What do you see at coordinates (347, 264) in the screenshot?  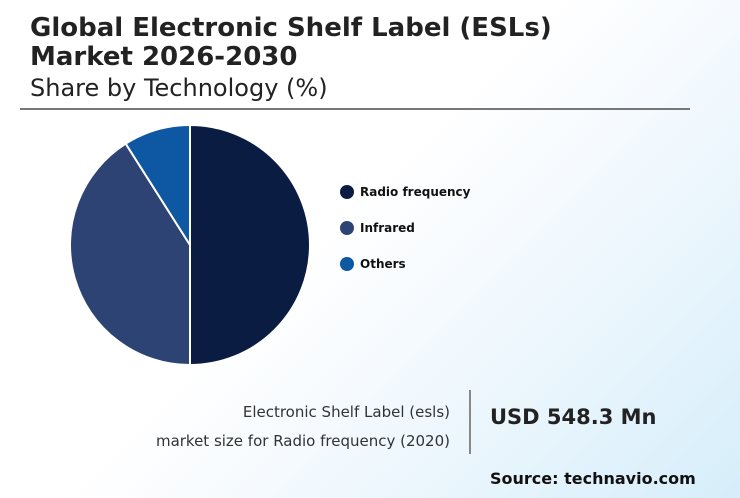 I see `legend-swatch-others` at bounding box center [347, 264].